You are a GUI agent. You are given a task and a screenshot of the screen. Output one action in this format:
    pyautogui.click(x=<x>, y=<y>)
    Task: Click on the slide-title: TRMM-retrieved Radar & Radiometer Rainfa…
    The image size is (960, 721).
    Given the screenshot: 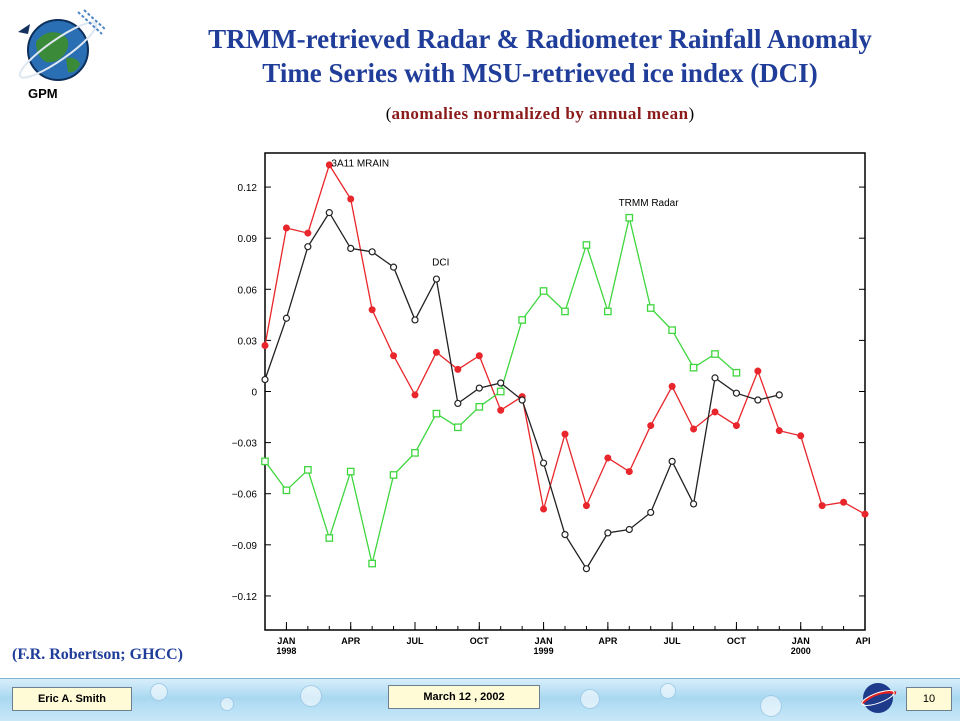 What is the action you would take?
    pyautogui.click(x=540, y=56)
    